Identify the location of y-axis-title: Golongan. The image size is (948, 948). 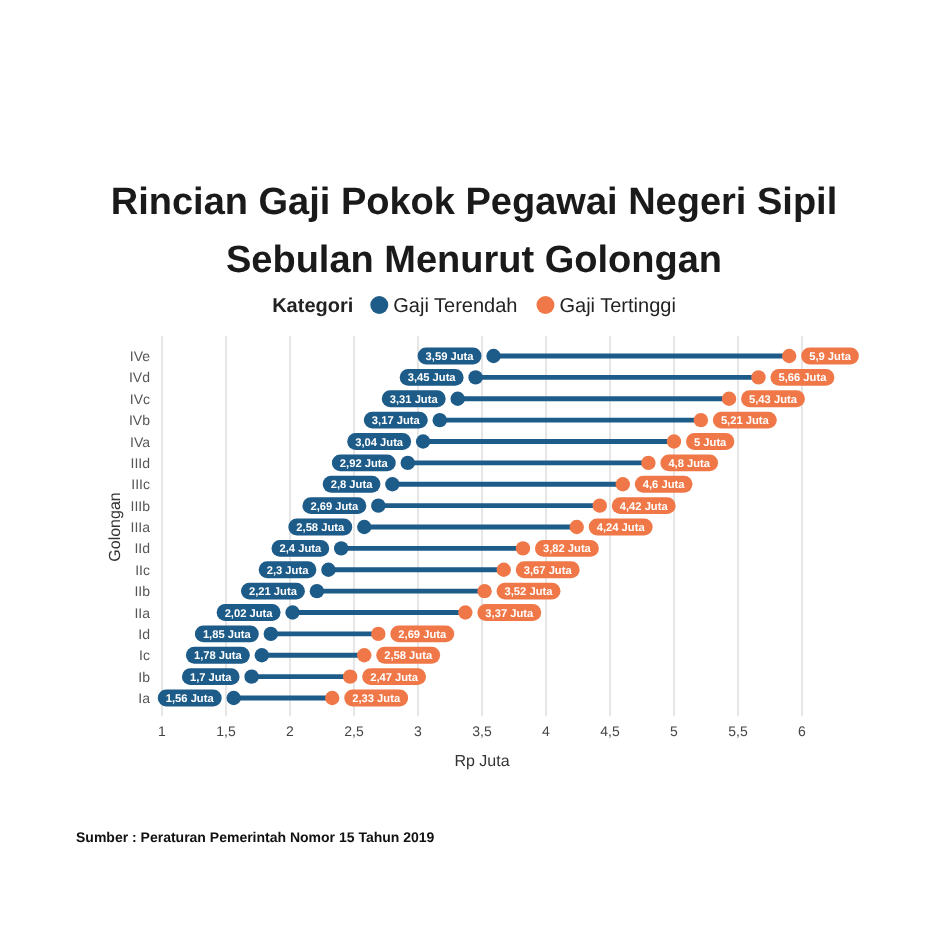
(115, 527).